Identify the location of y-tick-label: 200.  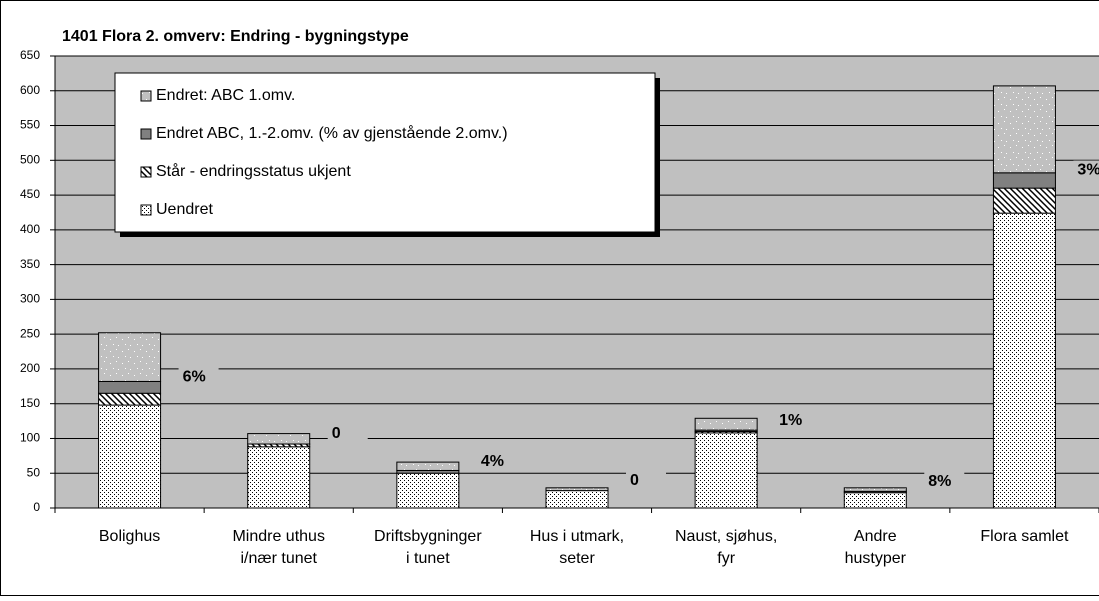
(30, 368).